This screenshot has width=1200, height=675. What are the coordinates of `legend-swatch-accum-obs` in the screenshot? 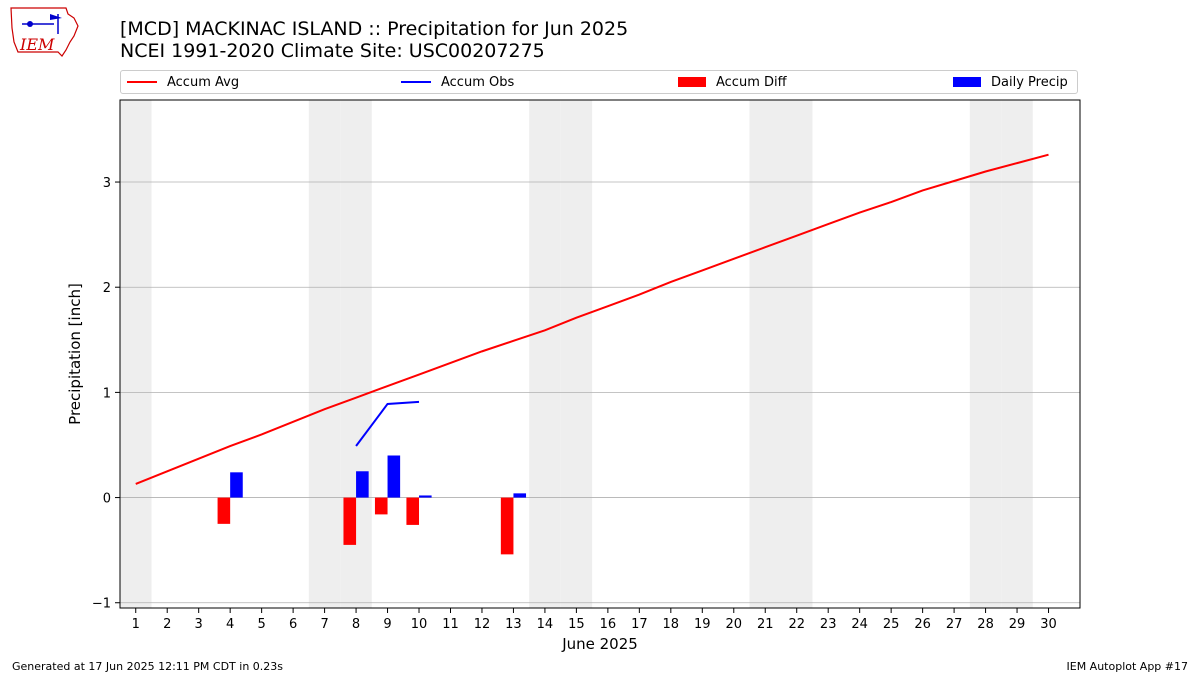 It's located at (416, 82).